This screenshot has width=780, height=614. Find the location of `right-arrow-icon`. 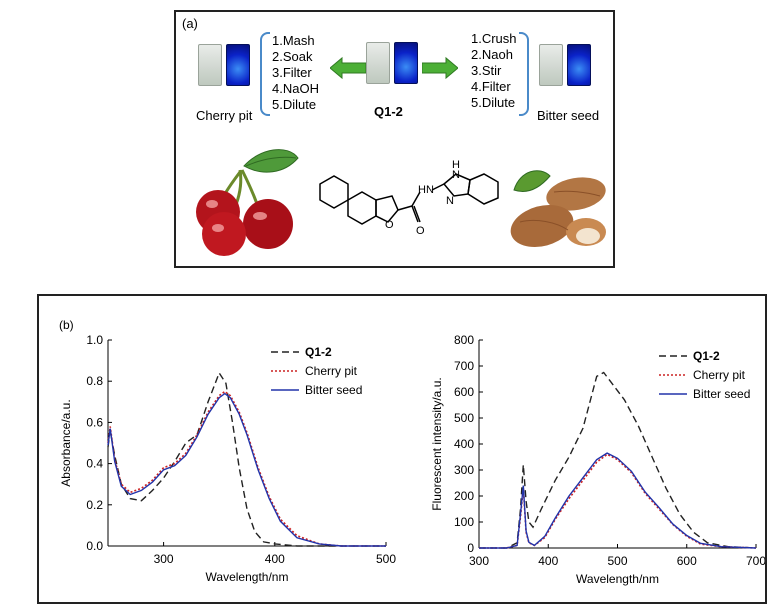

right-arrow-icon is located at coordinates (440, 68).